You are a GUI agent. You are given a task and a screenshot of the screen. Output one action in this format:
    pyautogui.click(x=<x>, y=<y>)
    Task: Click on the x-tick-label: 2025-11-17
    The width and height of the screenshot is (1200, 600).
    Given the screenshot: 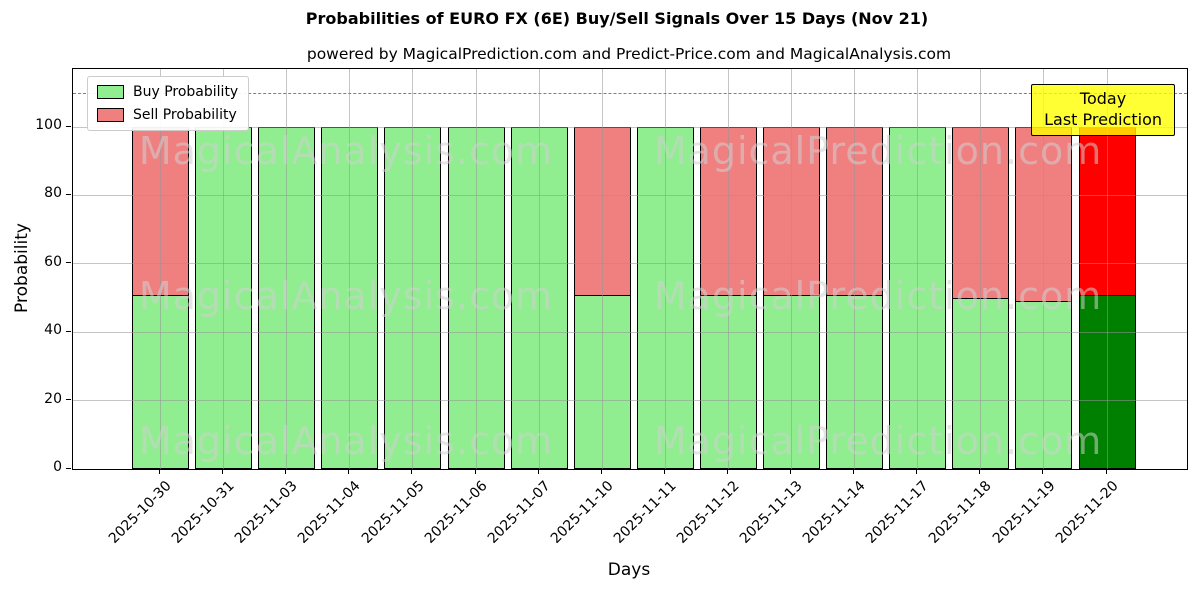 What is the action you would take?
    pyautogui.click(x=898, y=512)
    